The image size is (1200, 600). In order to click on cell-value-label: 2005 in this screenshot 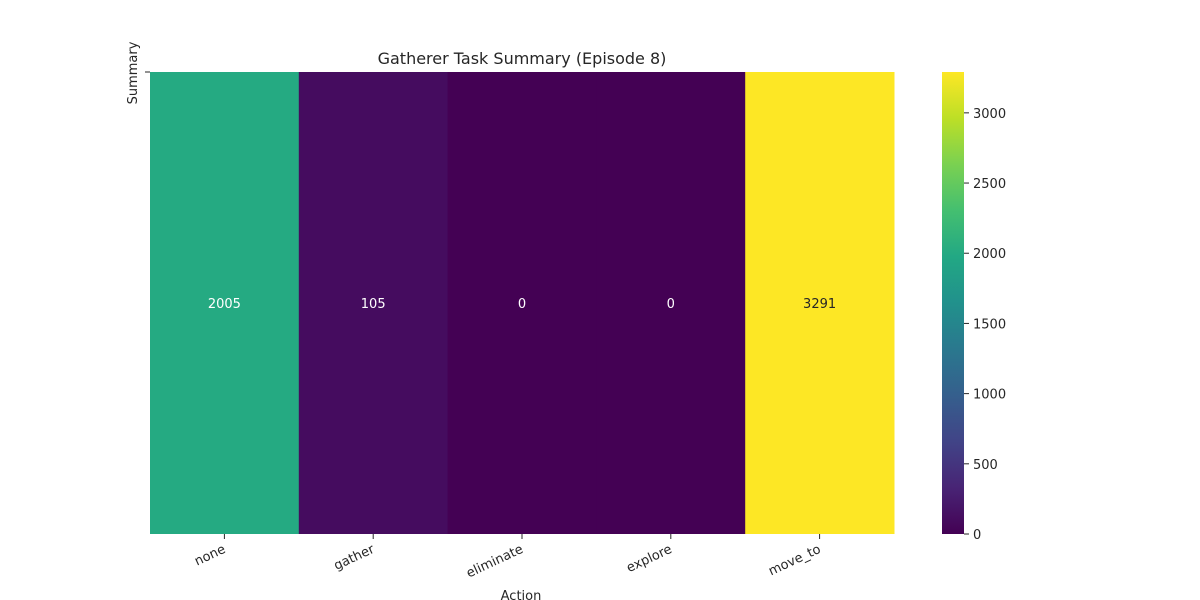, I will do `click(224, 304)`.